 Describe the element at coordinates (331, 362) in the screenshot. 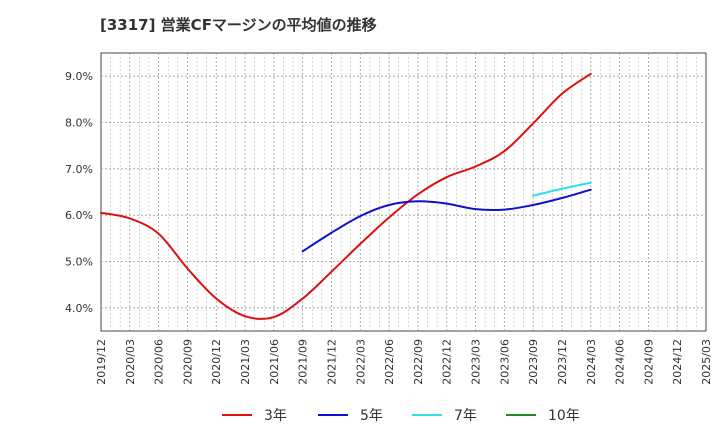

I see `x-tick-label: 2021/12` at that location.